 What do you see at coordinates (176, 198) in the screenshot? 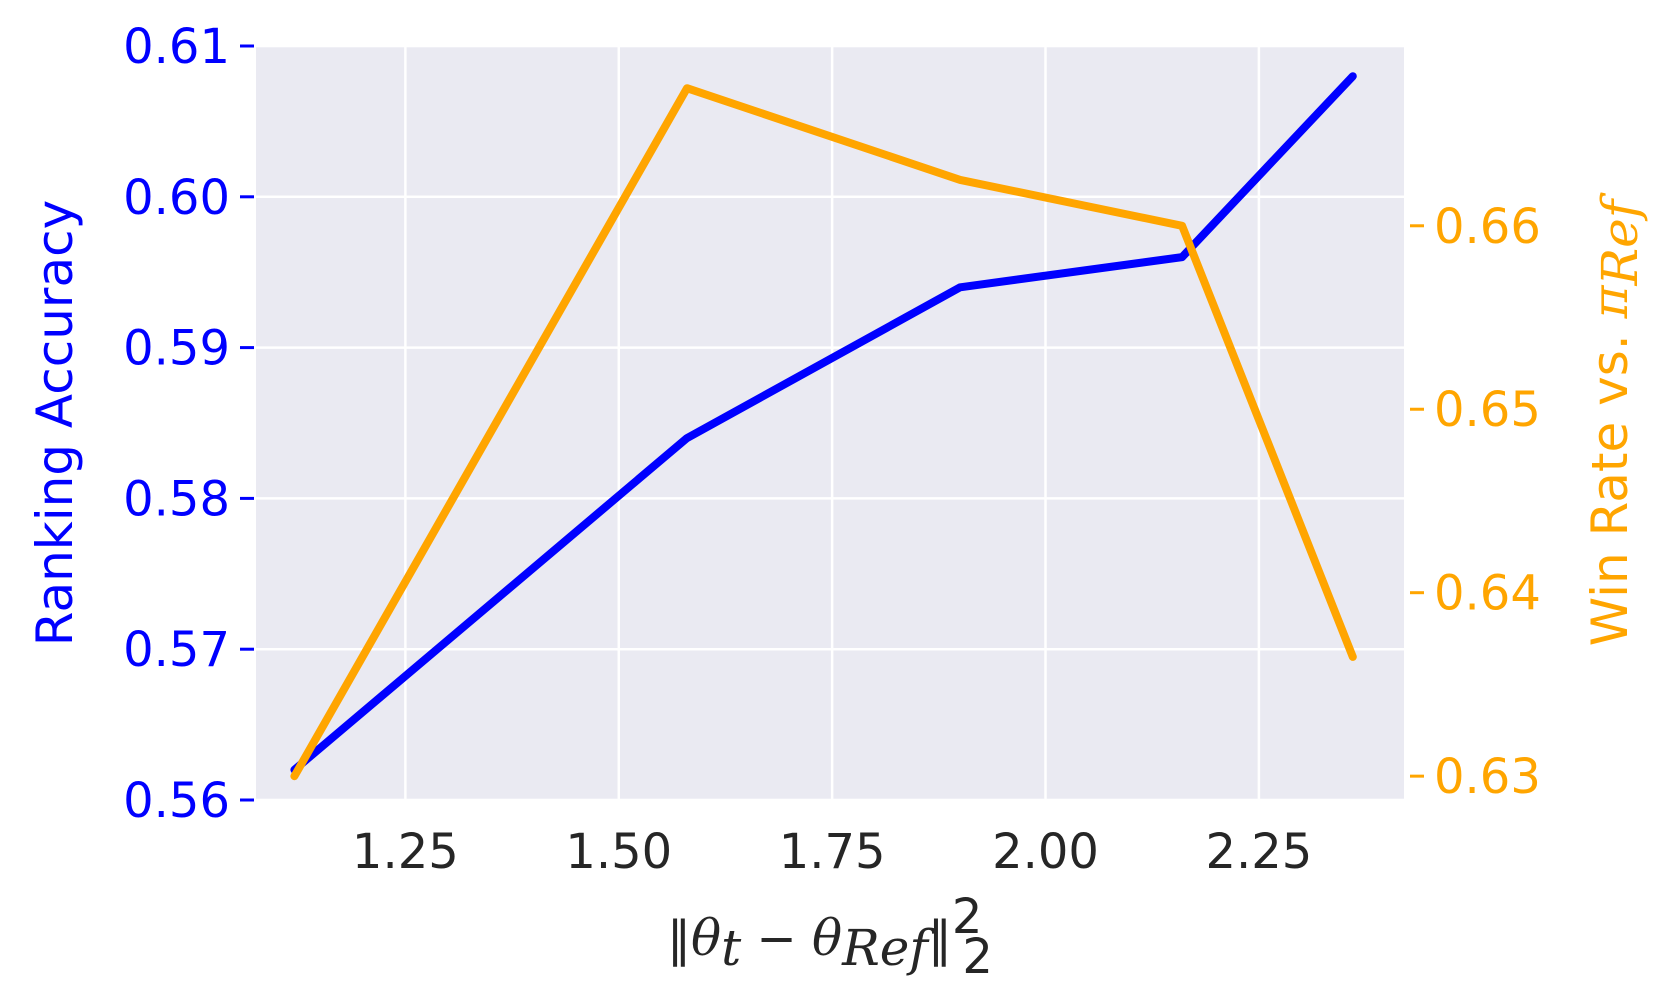
I see `left-tick-label: 0.60` at bounding box center [176, 198].